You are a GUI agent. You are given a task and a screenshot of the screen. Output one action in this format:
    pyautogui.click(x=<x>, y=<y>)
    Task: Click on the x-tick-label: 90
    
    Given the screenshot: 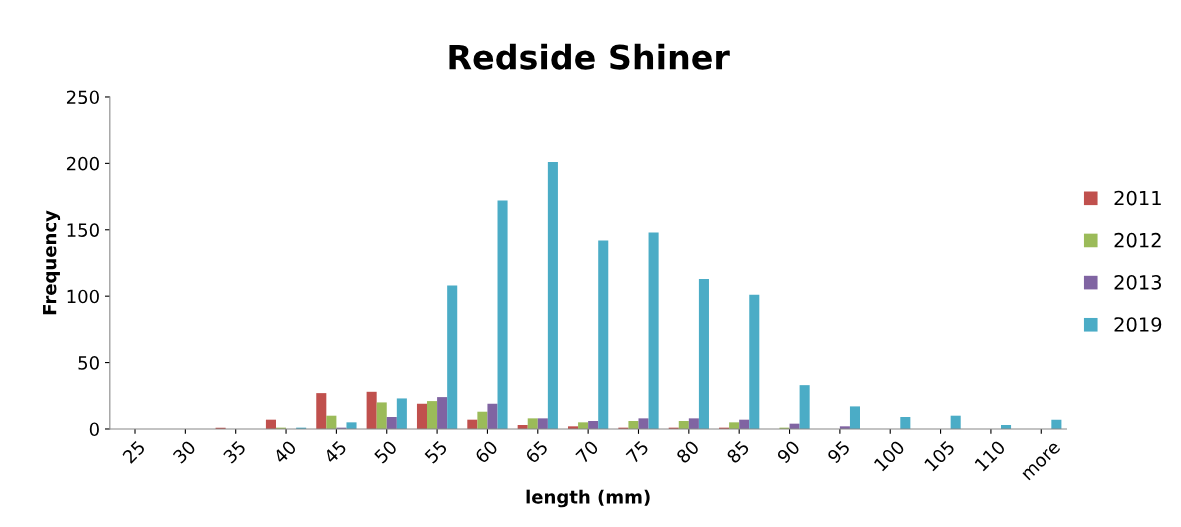 What is the action you would take?
    pyautogui.click(x=788, y=452)
    